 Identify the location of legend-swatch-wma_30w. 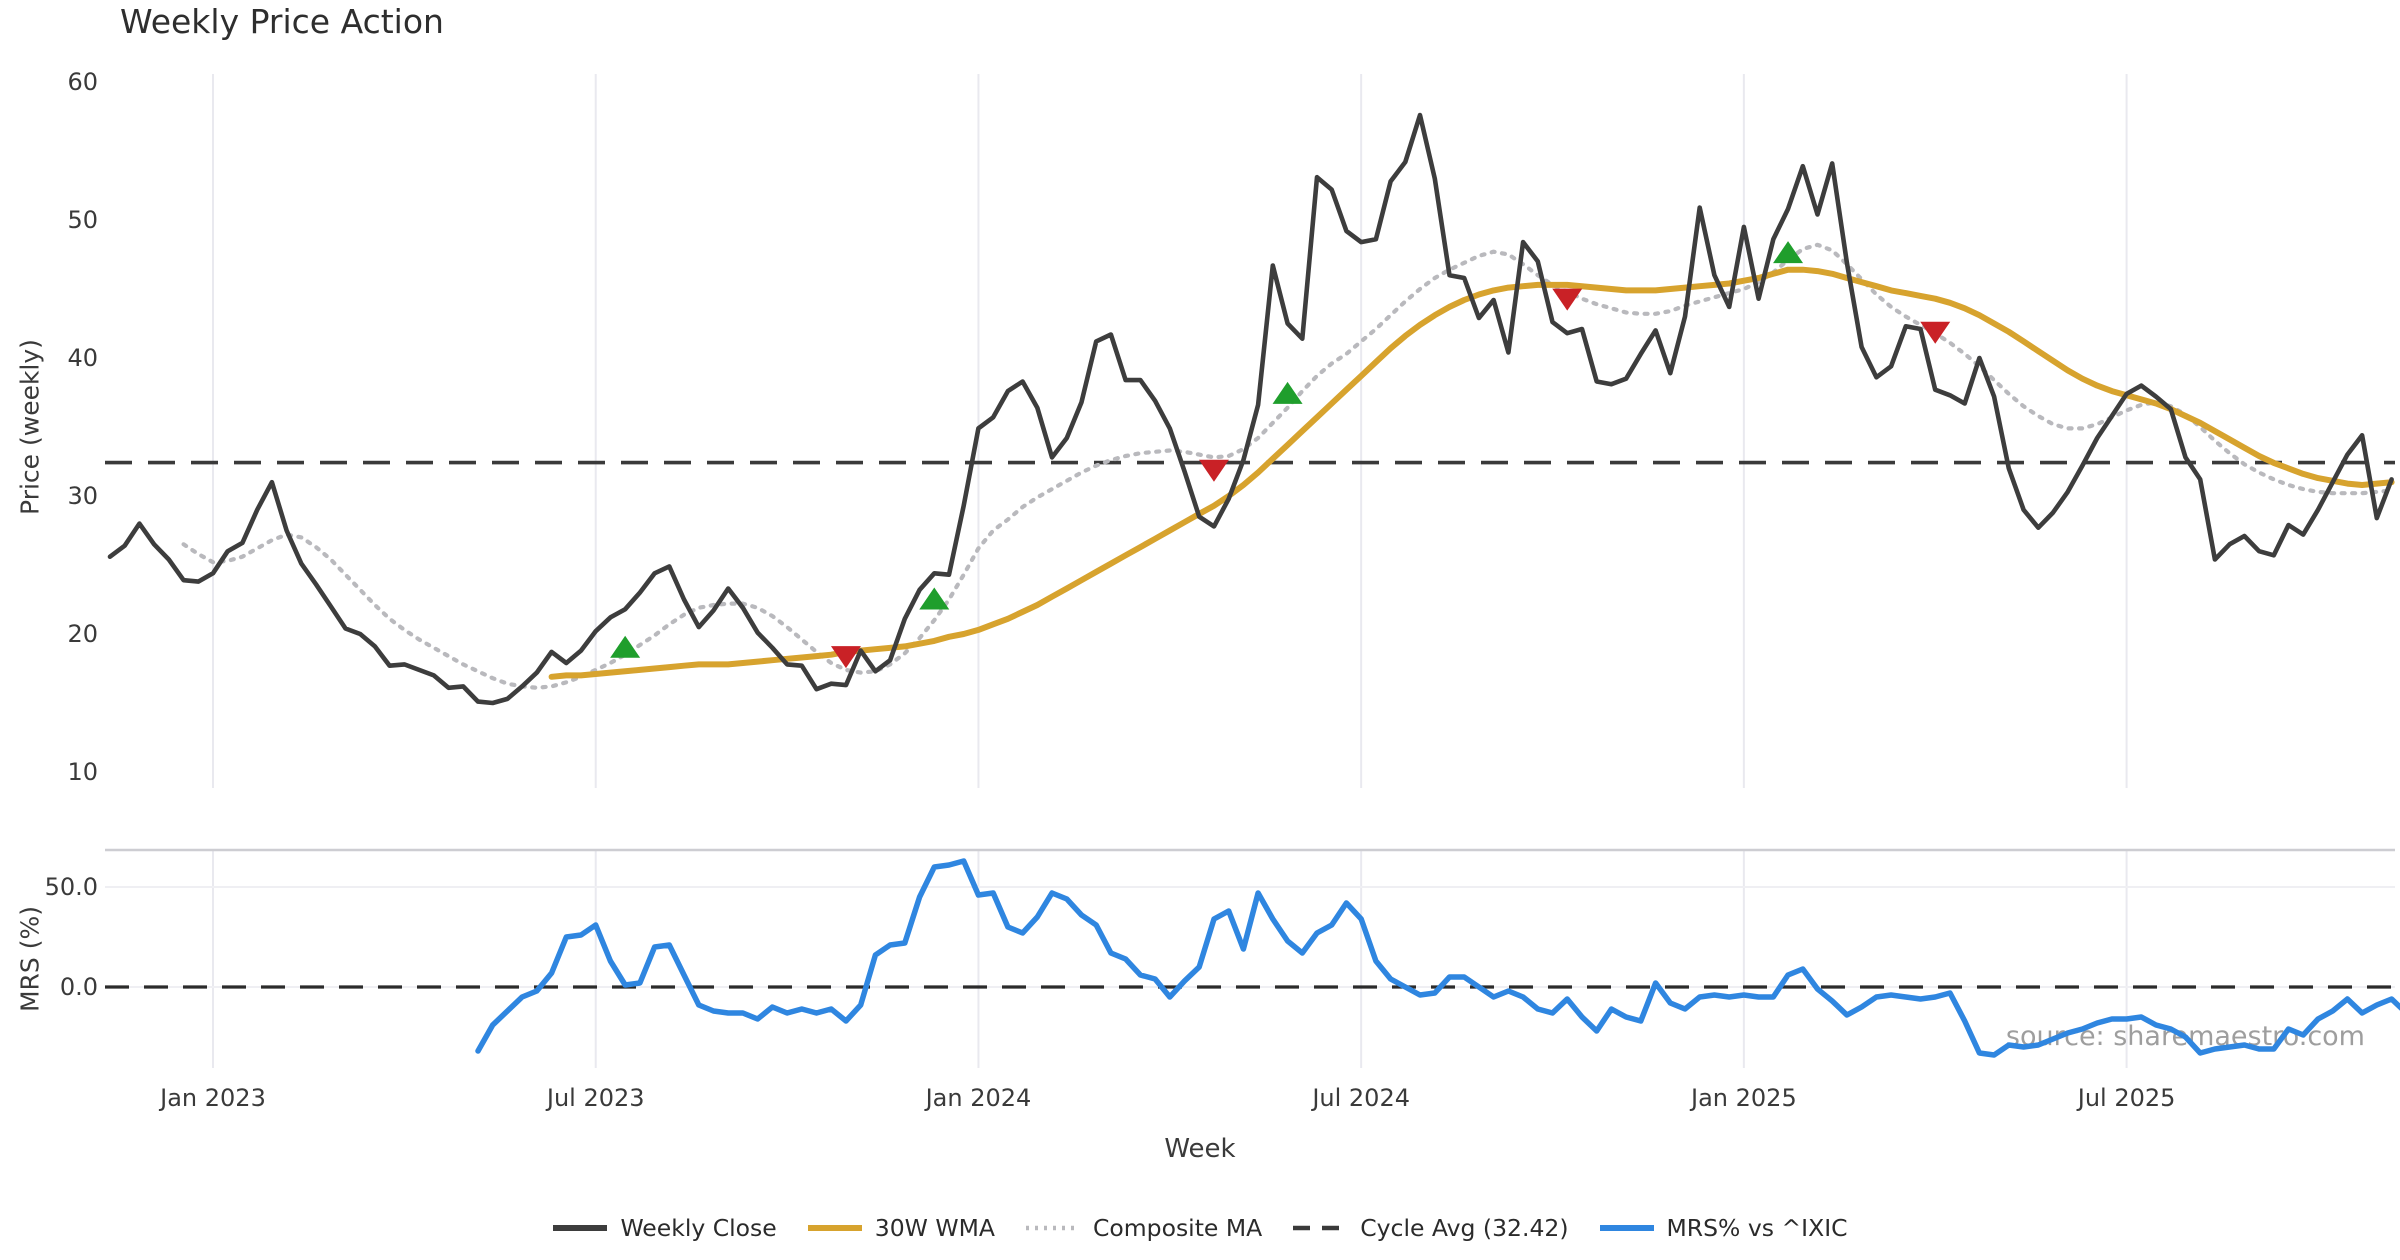
(834, 1228).